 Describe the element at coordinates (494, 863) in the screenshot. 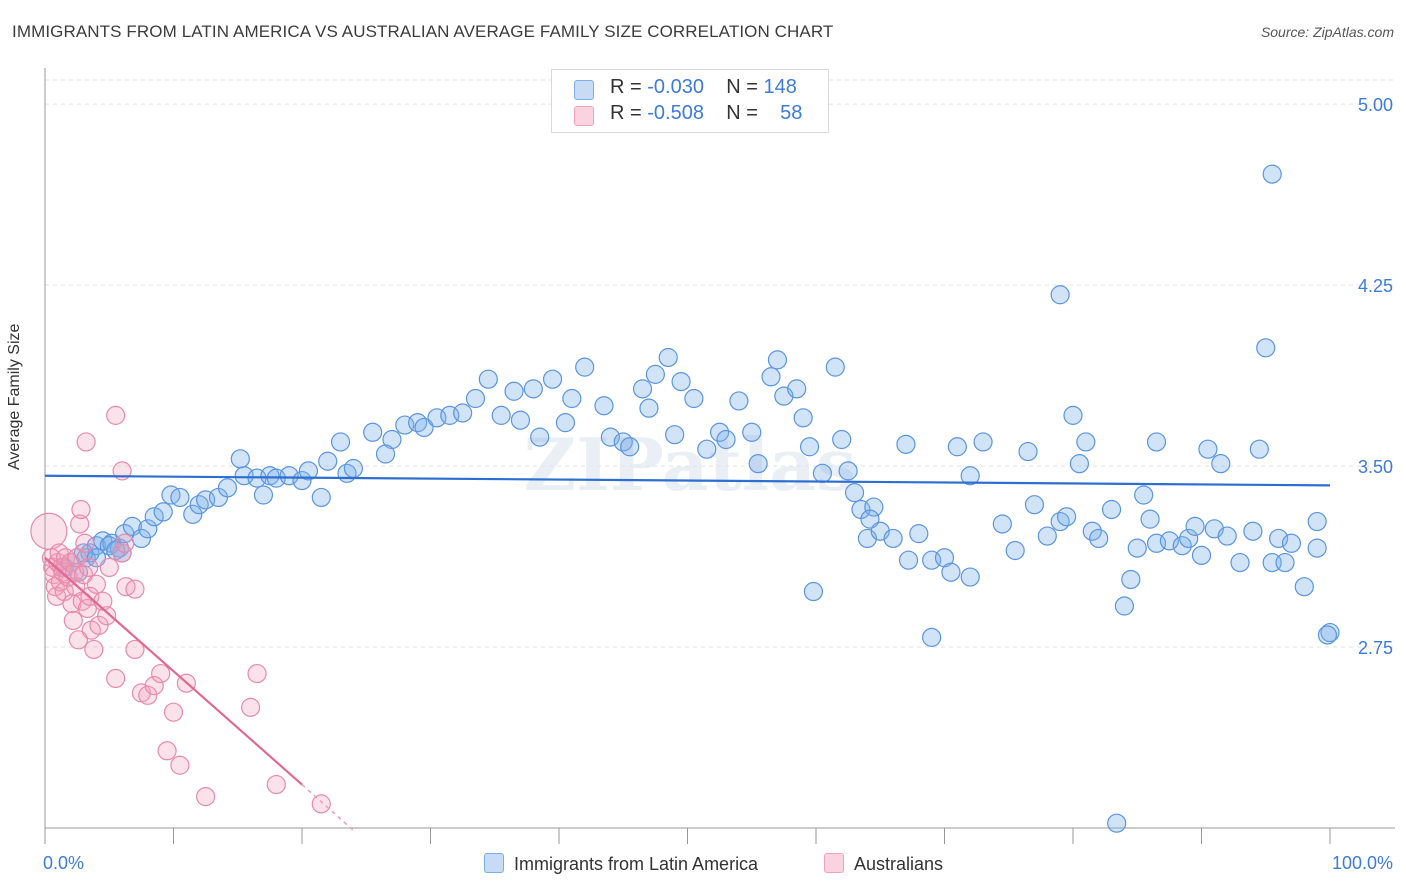

I see `bottom-legend-swatch-blue` at that location.